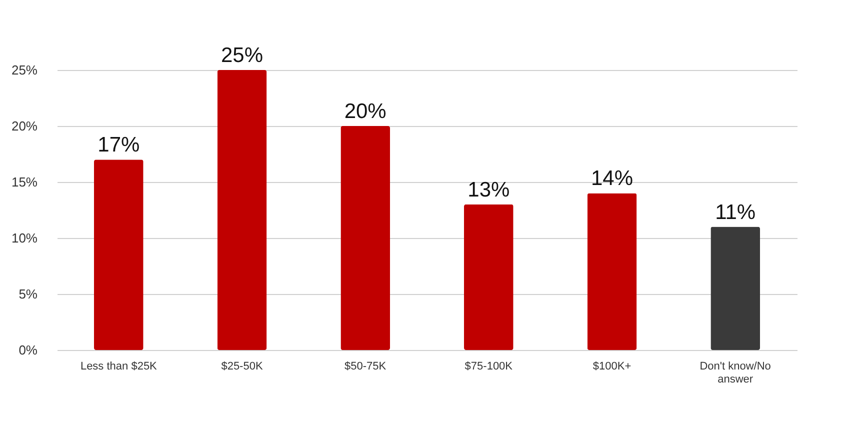  Describe the element at coordinates (489, 190) in the screenshot. I see `data-label: 13%` at that location.